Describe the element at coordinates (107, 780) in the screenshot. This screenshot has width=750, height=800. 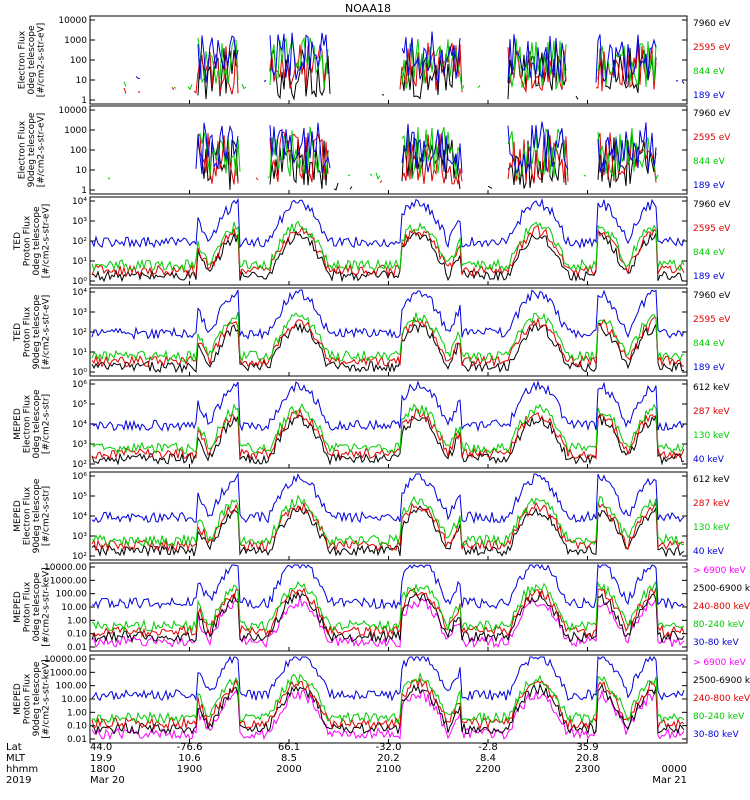
I see `x-tick-label: Mar 20` at that location.